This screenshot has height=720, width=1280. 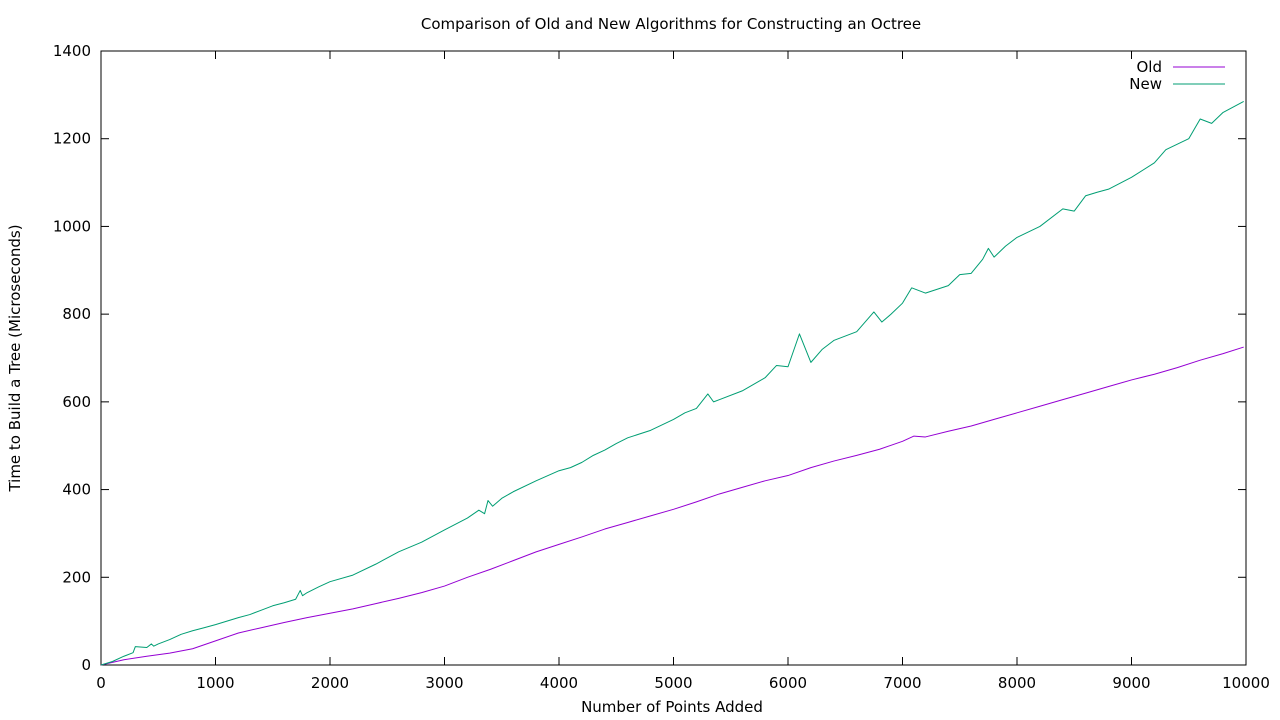 I want to click on x-tick-label: 1000, so click(x=215, y=683).